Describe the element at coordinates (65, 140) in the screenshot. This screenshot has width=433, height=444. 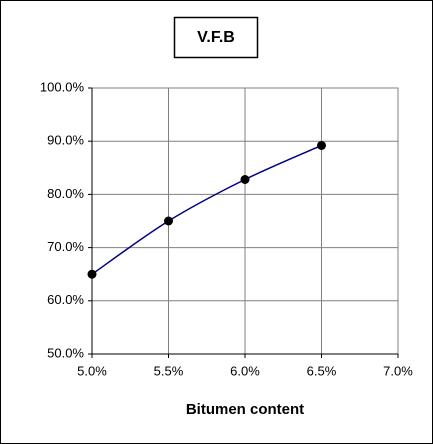
I see `y-tick-label: 90.0%` at that location.